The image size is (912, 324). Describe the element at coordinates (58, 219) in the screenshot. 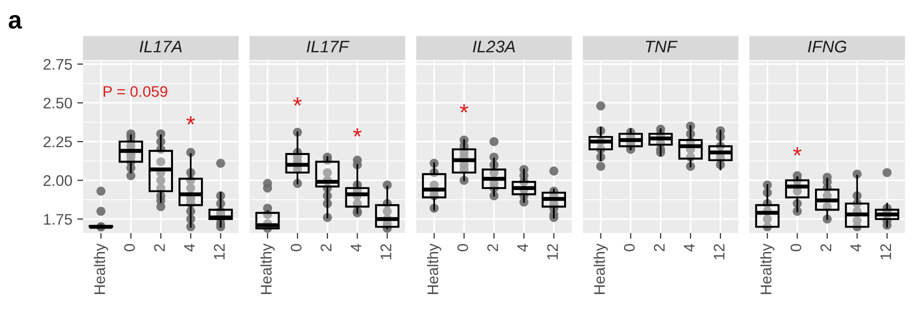

I see `y-tick-label: 1.75` at that location.